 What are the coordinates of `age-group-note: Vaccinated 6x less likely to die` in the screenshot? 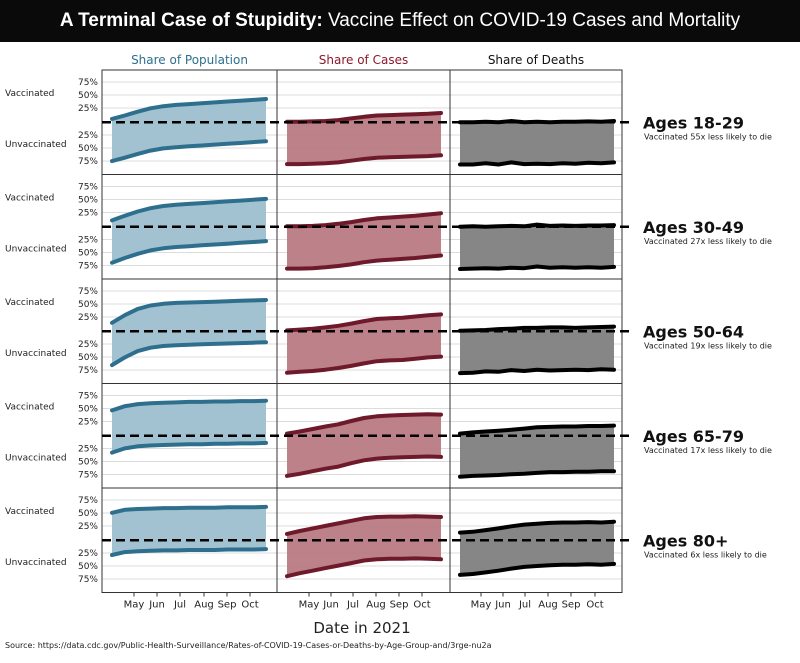 It's located at (705, 554).